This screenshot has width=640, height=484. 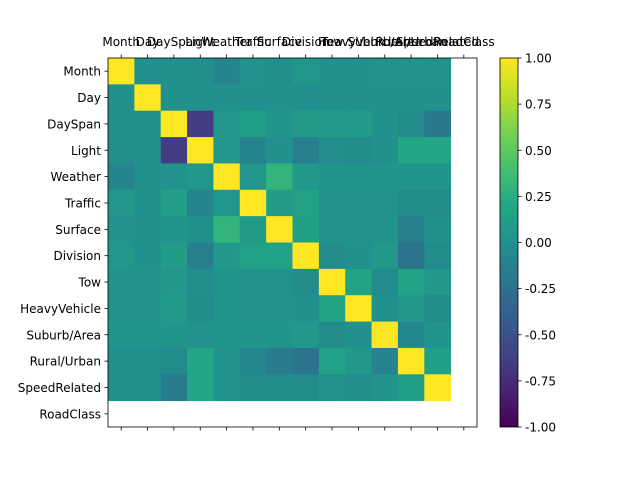 I want to click on colorbar-tick-label: -0.25, so click(x=540, y=289).